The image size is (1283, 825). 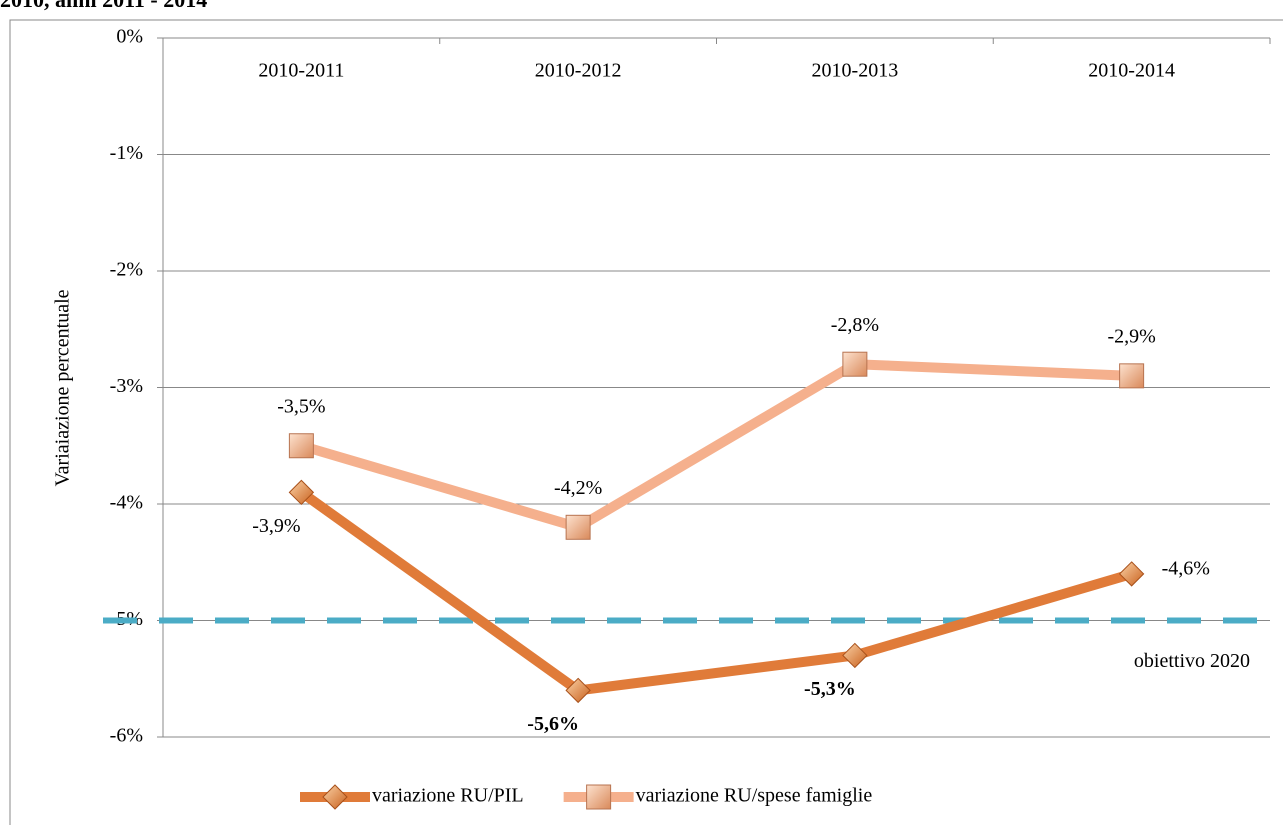 I want to click on y-tick-label: -6%, so click(x=126, y=736).